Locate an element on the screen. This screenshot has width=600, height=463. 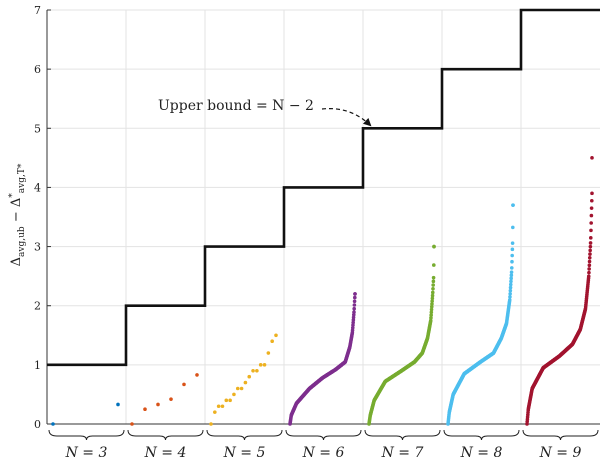
y-tick-label: 2 is located at coordinates (37, 306).